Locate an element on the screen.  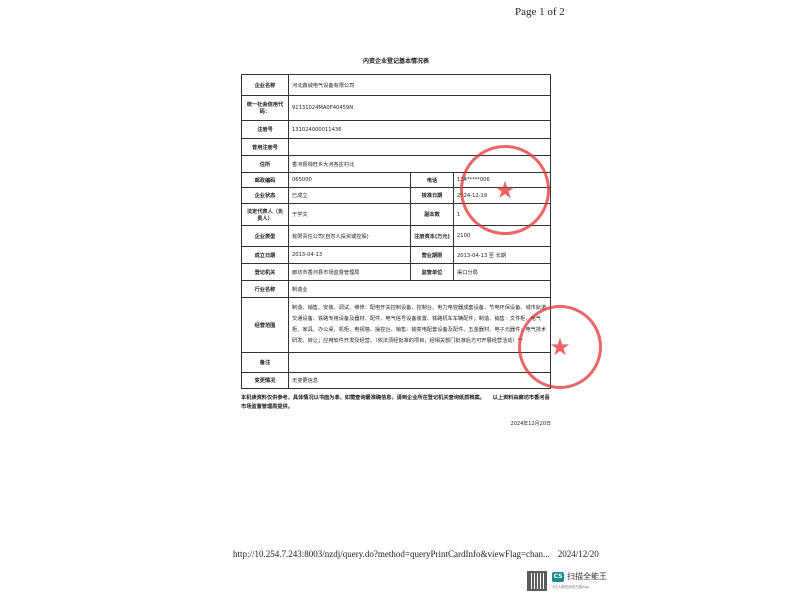
value: 无变更信息 is located at coordinates (419, 380).